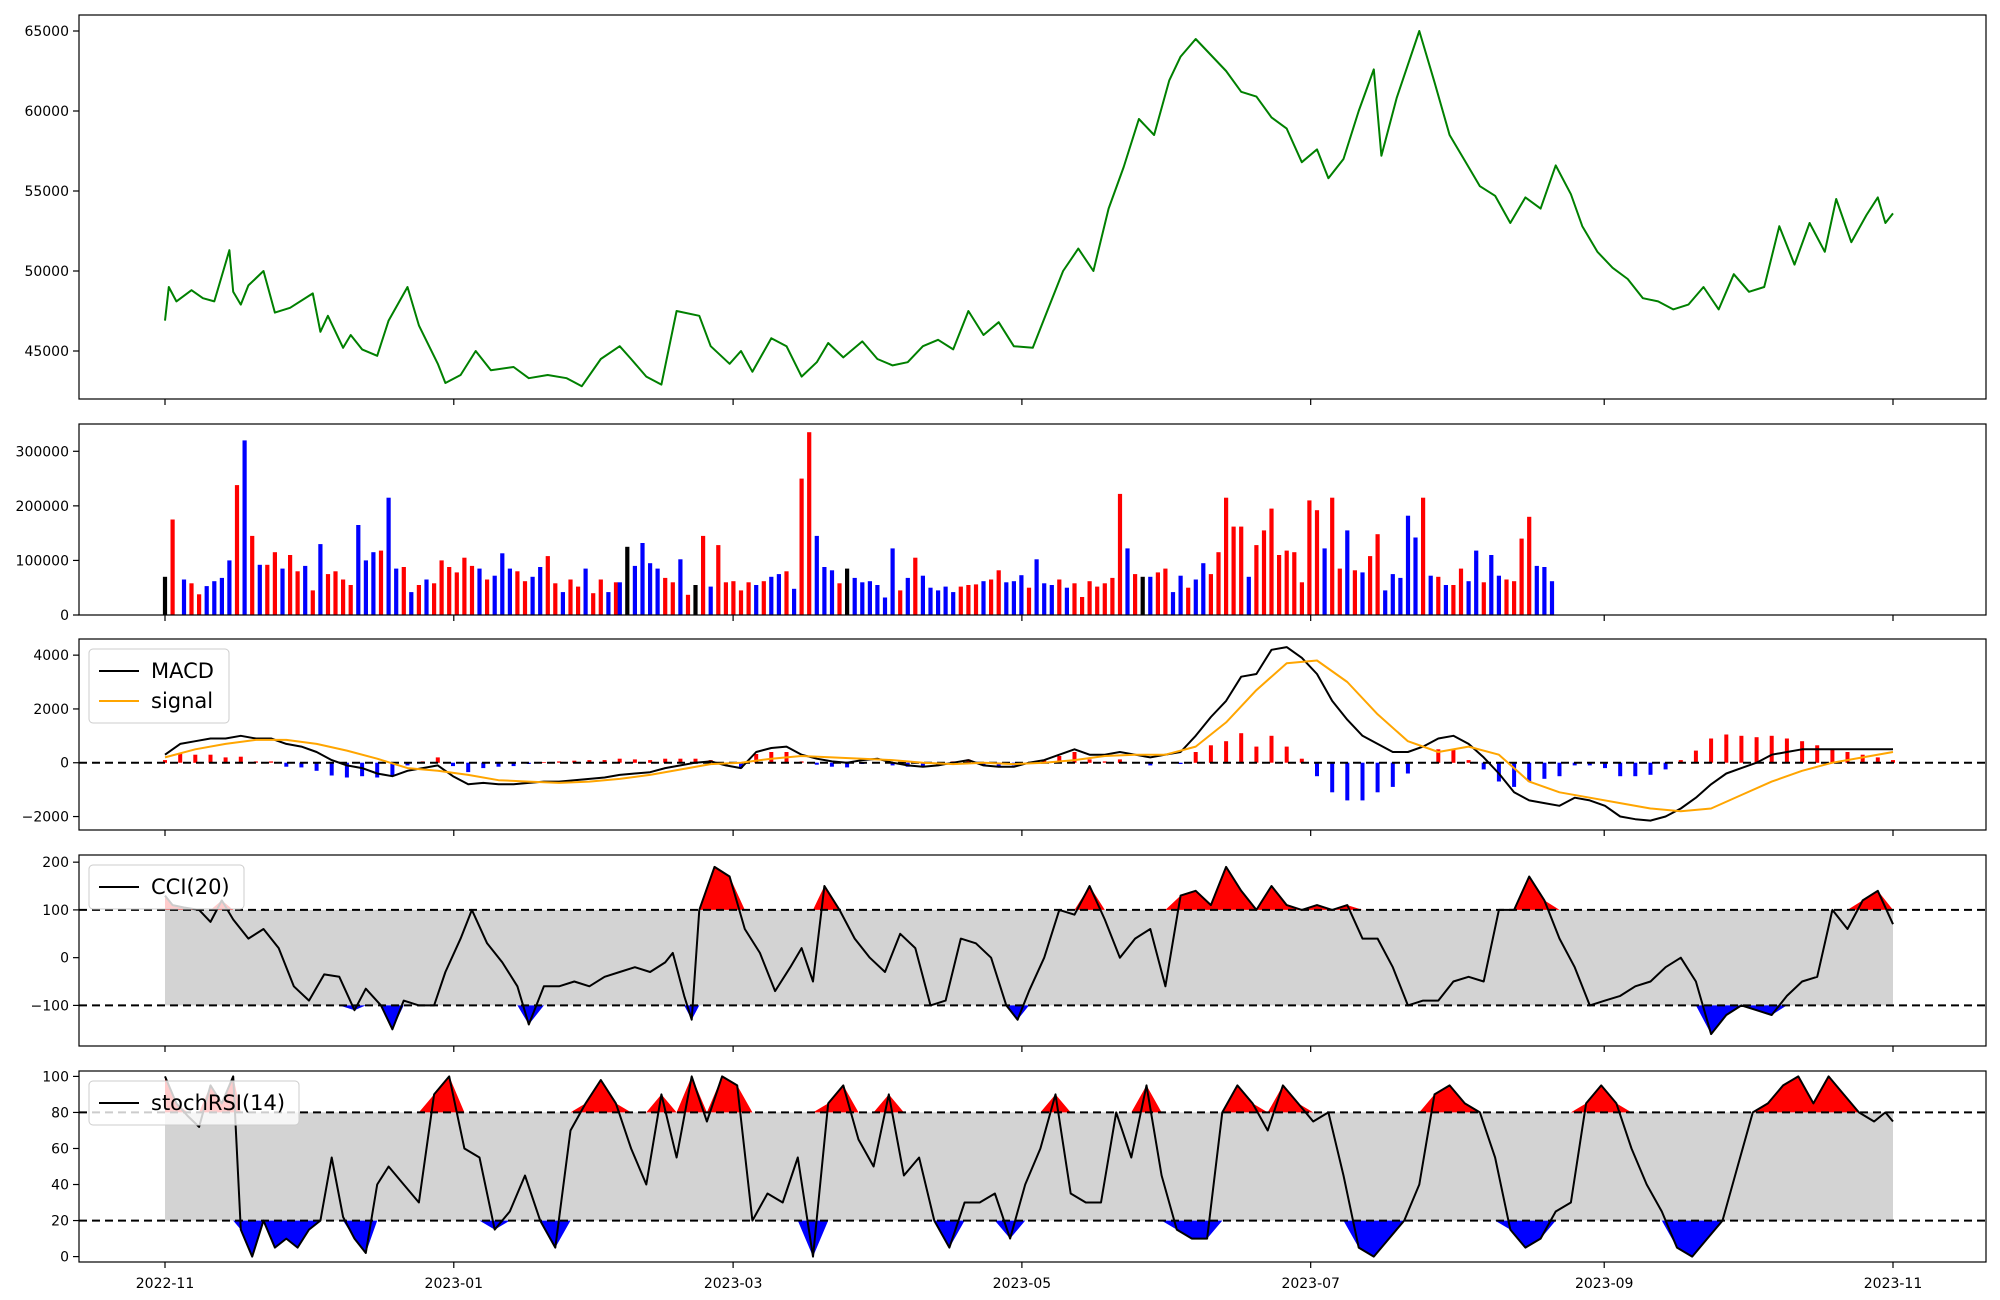 The image size is (2000, 1300). What do you see at coordinates (60, 1113) in the screenshot?
I see `y-tick-label: 80` at bounding box center [60, 1113].